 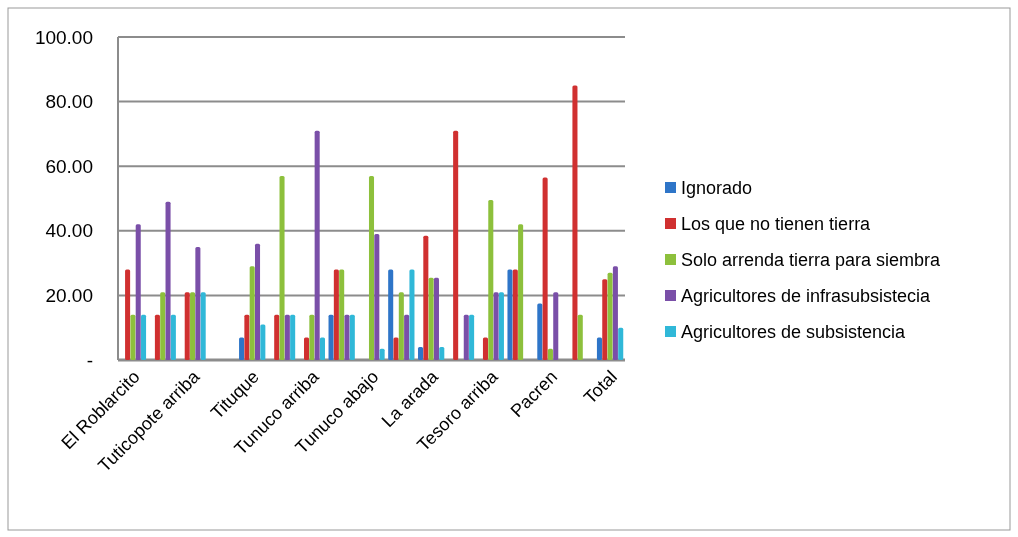 What do you see at coordinates (69, 166) in the screenshot?
I see `y-tick-label: 60.00` at bounding box center [69, 166].